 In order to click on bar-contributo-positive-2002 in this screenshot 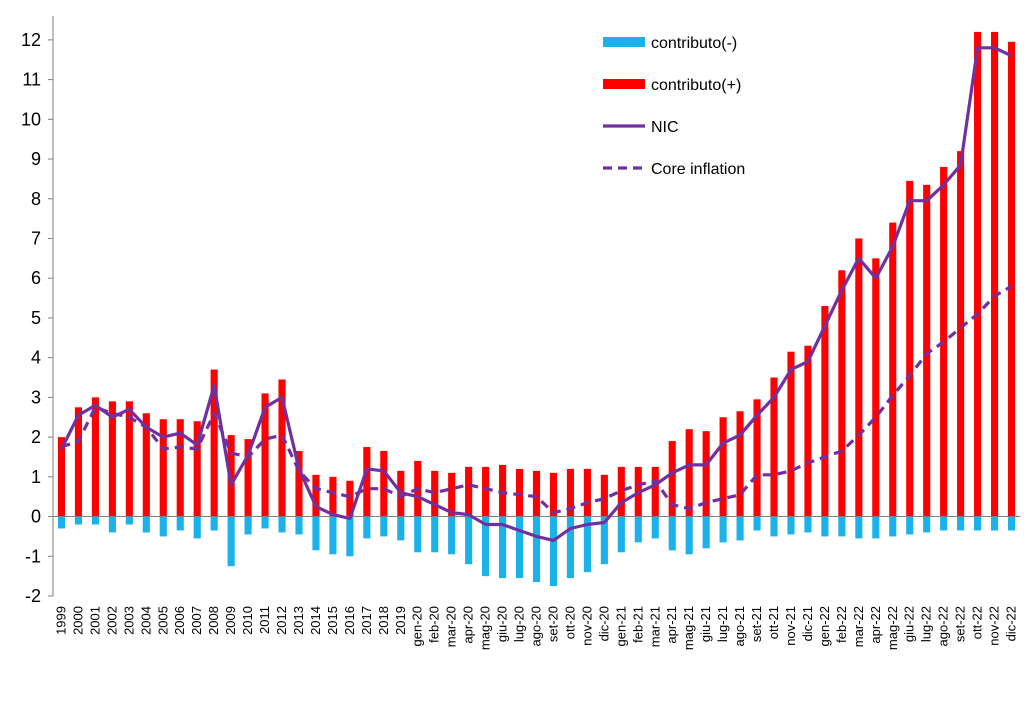, I will do `click(112, 459)`.